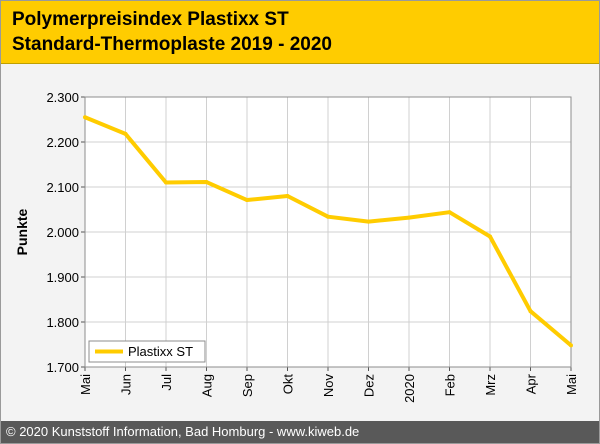  What do you see at coordinates (62, 97) in the screenshot?
I see `y-tick-label: 2.300` at bounding box center [62, 97].